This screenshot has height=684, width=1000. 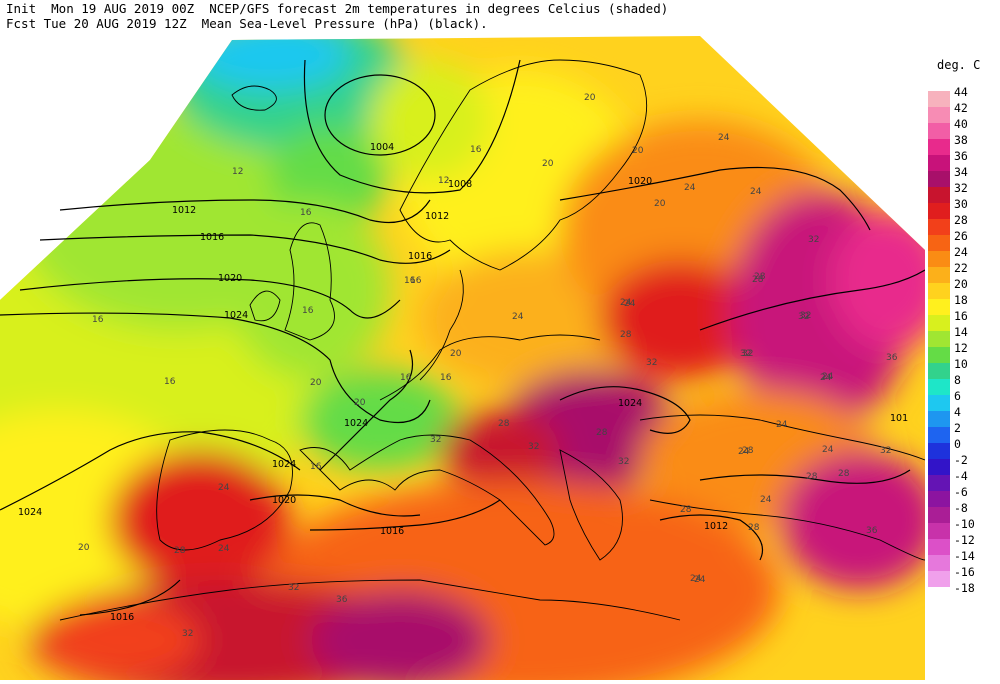 I want to click on legend-entry: 40, so click(x=958, y=128).